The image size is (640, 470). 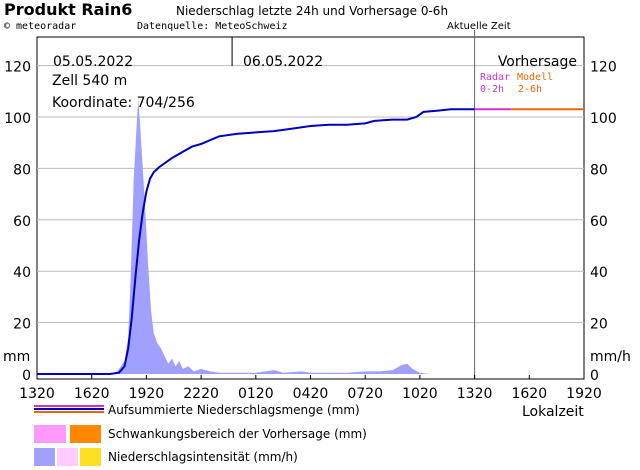 I want to click on x-tick-label: 0420, so click(x=311, y=394).